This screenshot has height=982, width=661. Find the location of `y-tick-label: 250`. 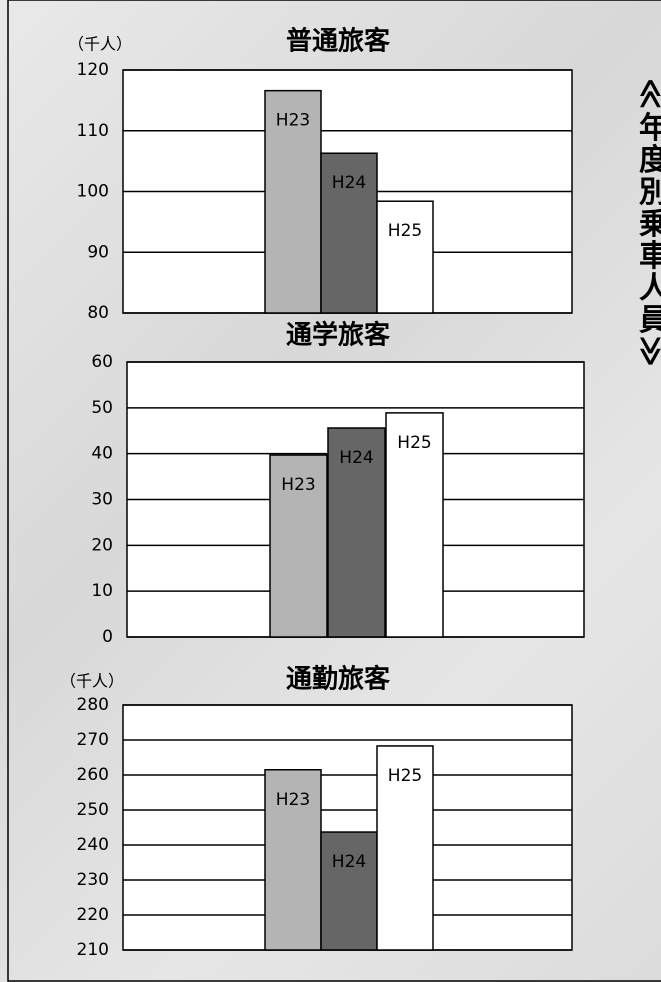

y-tick-label: 250 is located at coordinates (93, 810).